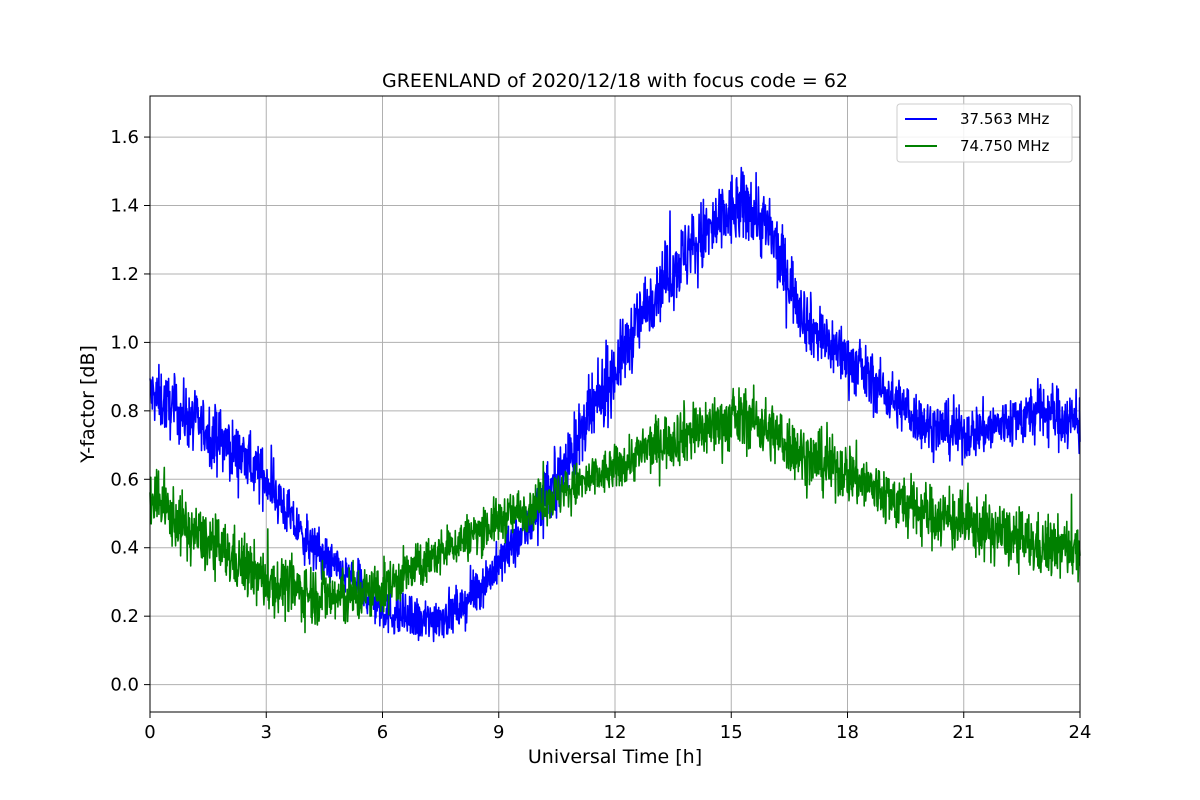 Image resolution: width=1200 pixels, height=800 pixels. I want to click on x-tick-label: 3, so click(266, 732).